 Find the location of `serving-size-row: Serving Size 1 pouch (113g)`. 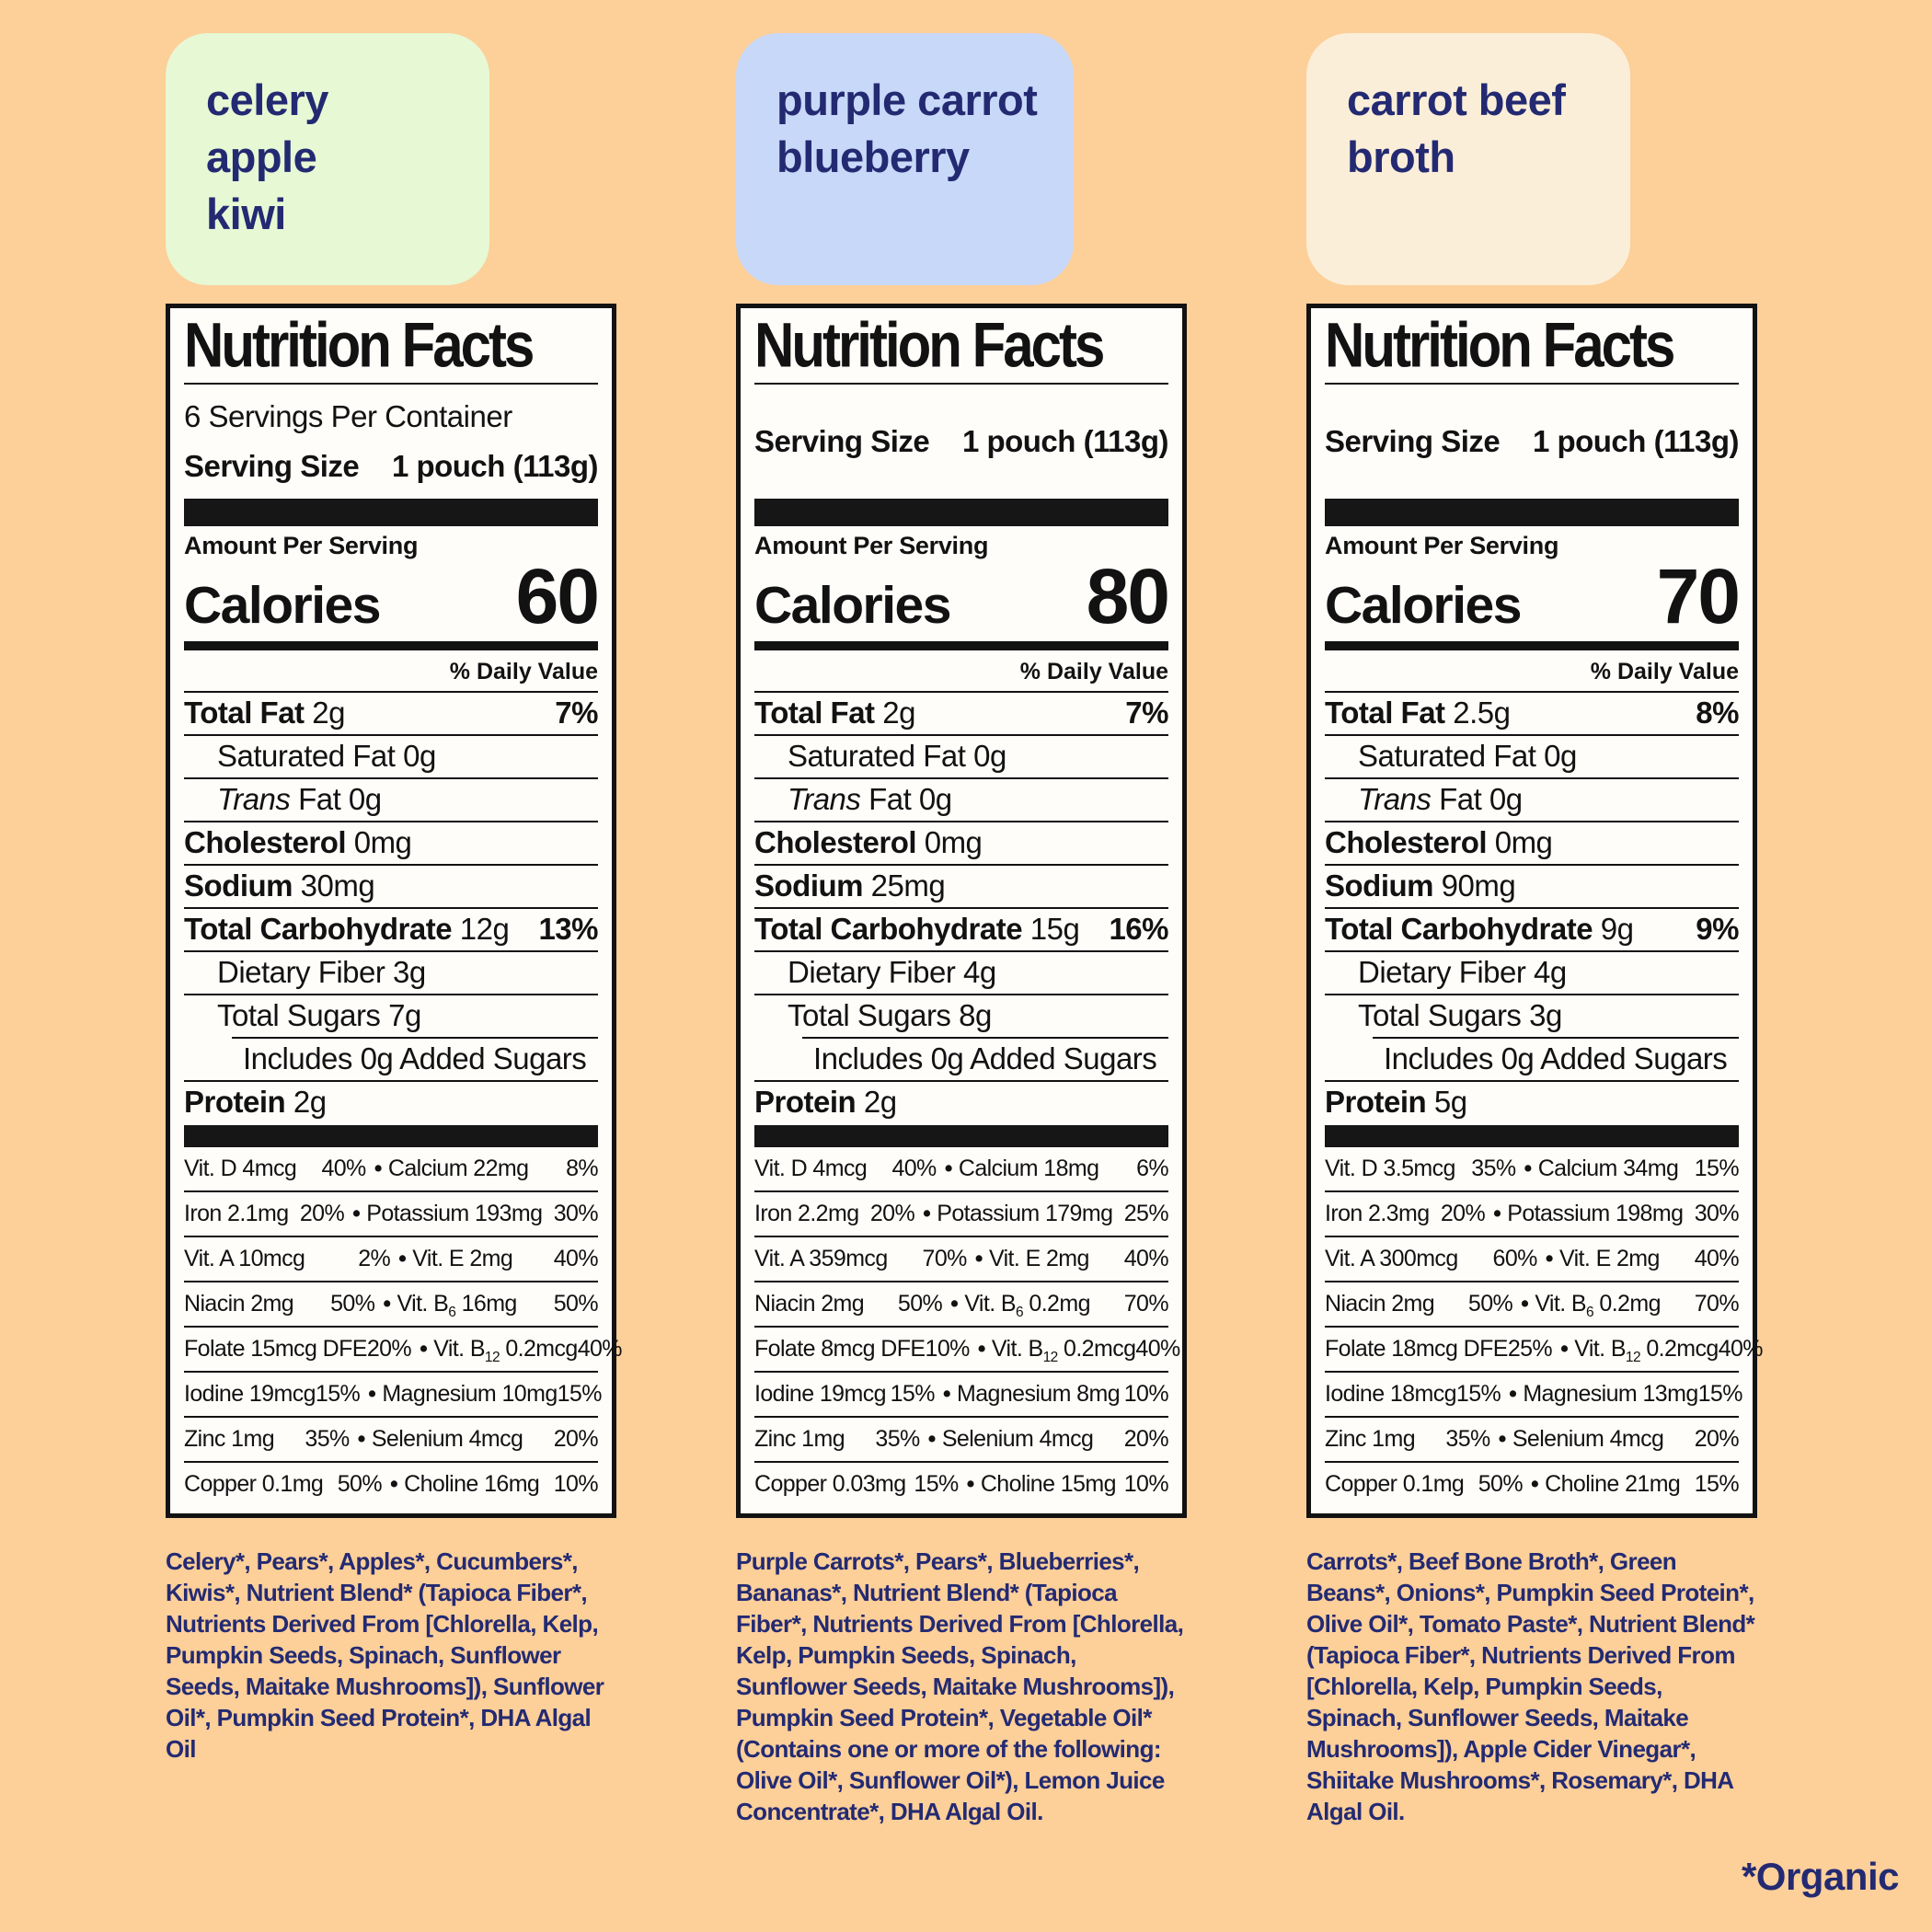

serving-size-row: Serving Size 1 pouch (113g) is located at coordinates (961, 441).